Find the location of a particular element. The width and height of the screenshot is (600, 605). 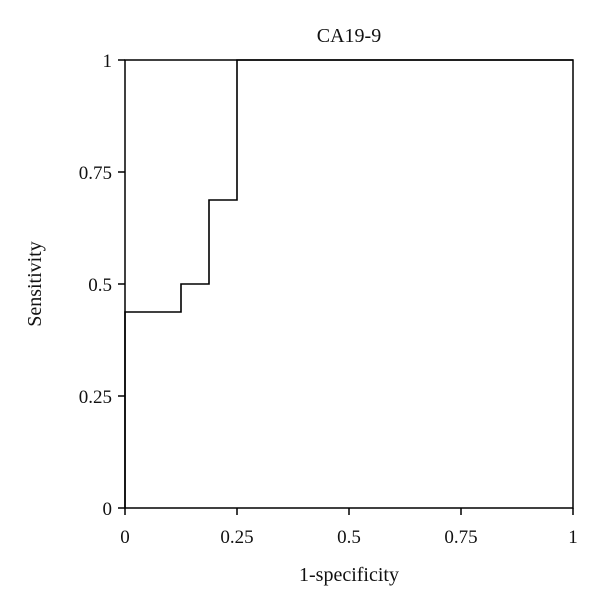

x-tick-label: 0.5 is located at coordinates (349, 537).